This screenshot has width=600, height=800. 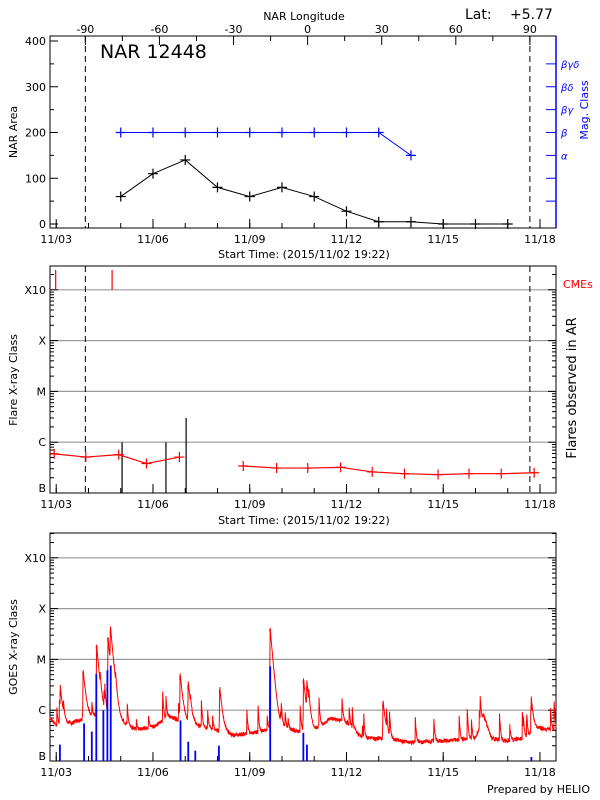 What do you see at coordinates (304, 254) in the screenshot?
I see `panel1-xlabel: Start Time: (2015/11/02 19:22)` at bounding box center [304, 254].